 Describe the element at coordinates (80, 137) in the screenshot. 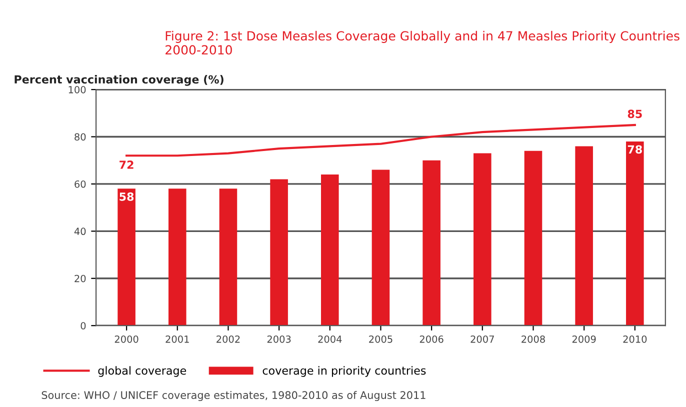

I see `y-tick-label: 80` at that location.